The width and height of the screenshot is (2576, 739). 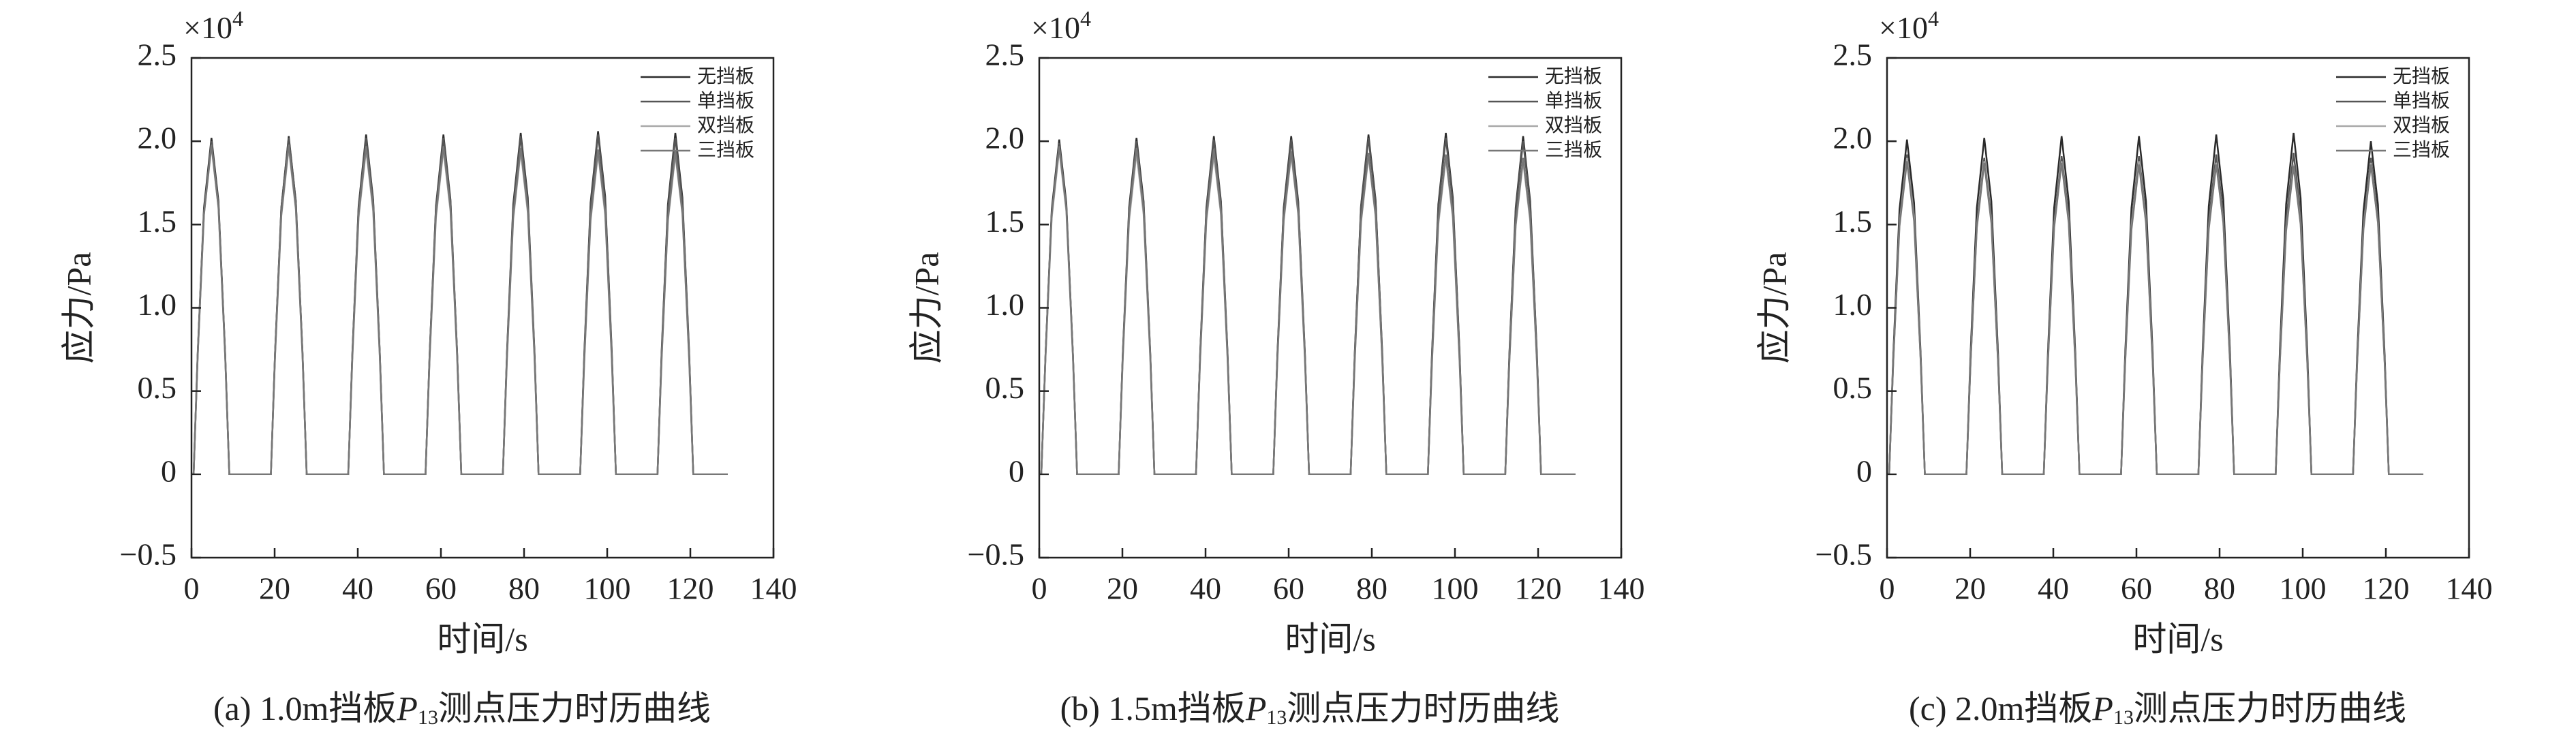 I want to click on caption-text: (b) 1.5m挡板, so click(x=1153, y=708).